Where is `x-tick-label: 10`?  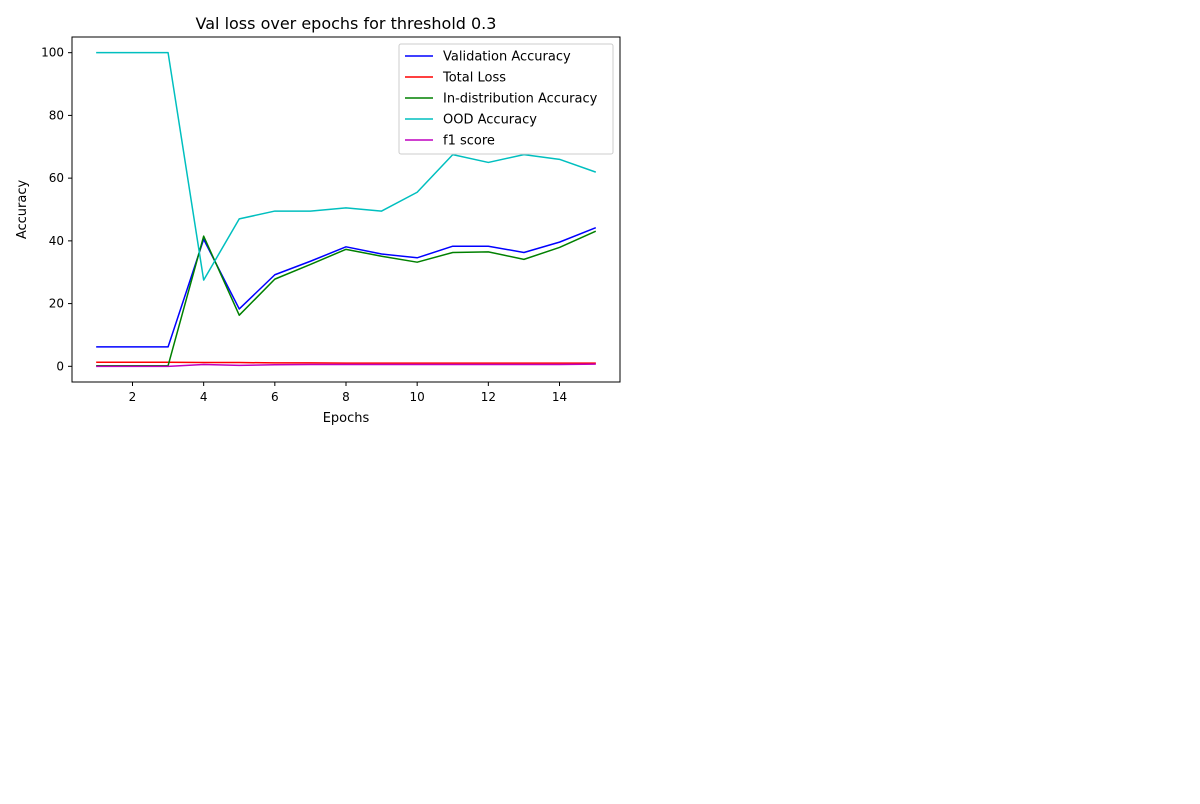
x-tick-label: 10 is located at coordinates (417, 397).